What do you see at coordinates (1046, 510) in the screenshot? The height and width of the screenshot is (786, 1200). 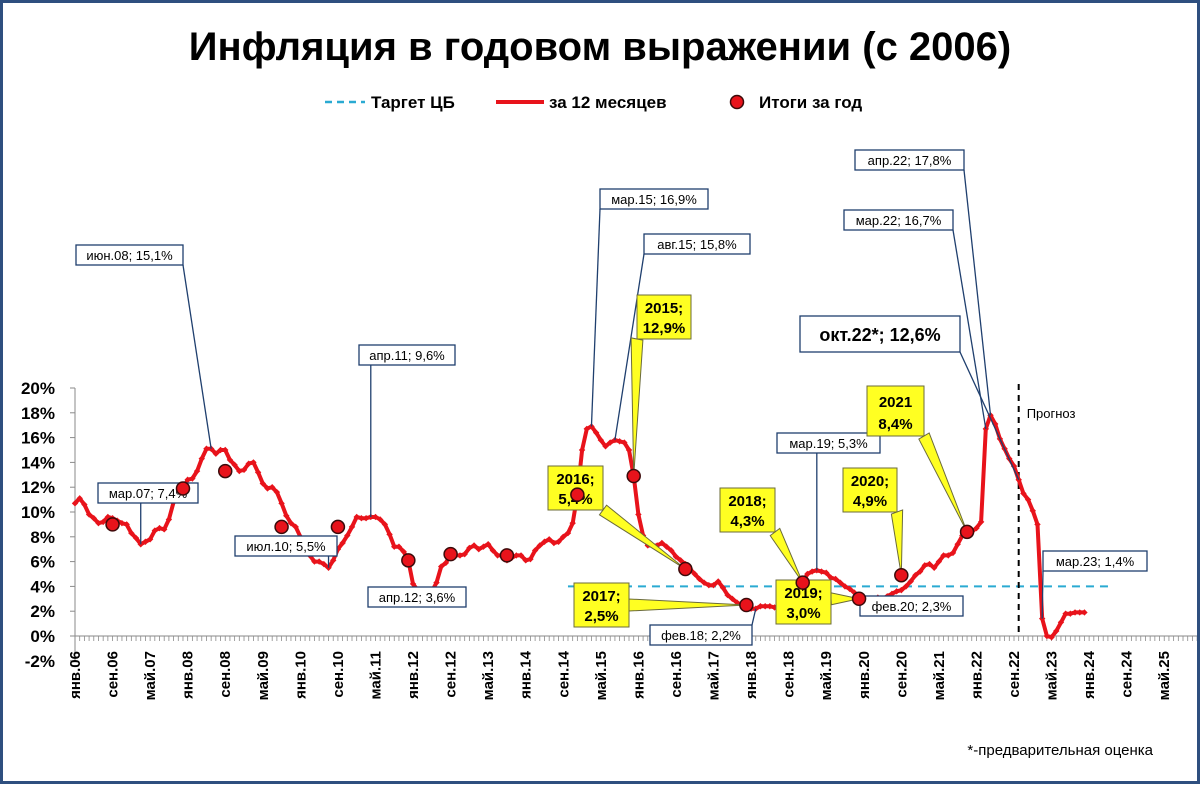 I see `forecast-layer: Прогноз` at bounding box center [1046, 510].